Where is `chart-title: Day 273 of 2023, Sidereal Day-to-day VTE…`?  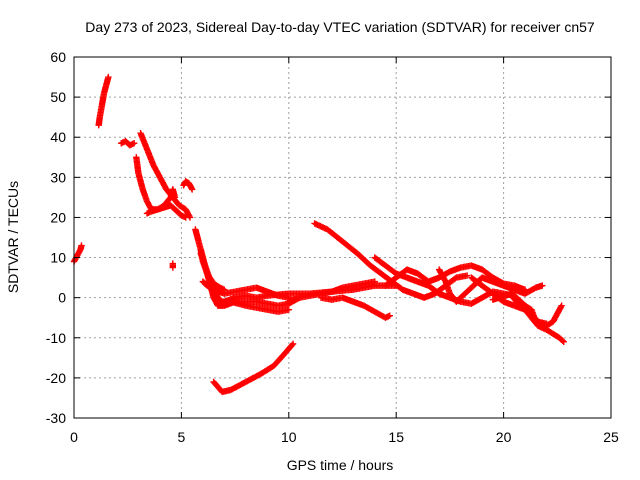 chart-title: Day 273 of 2023, Sidereal Day-to-day VTE… is located at coordinates (340, 27).